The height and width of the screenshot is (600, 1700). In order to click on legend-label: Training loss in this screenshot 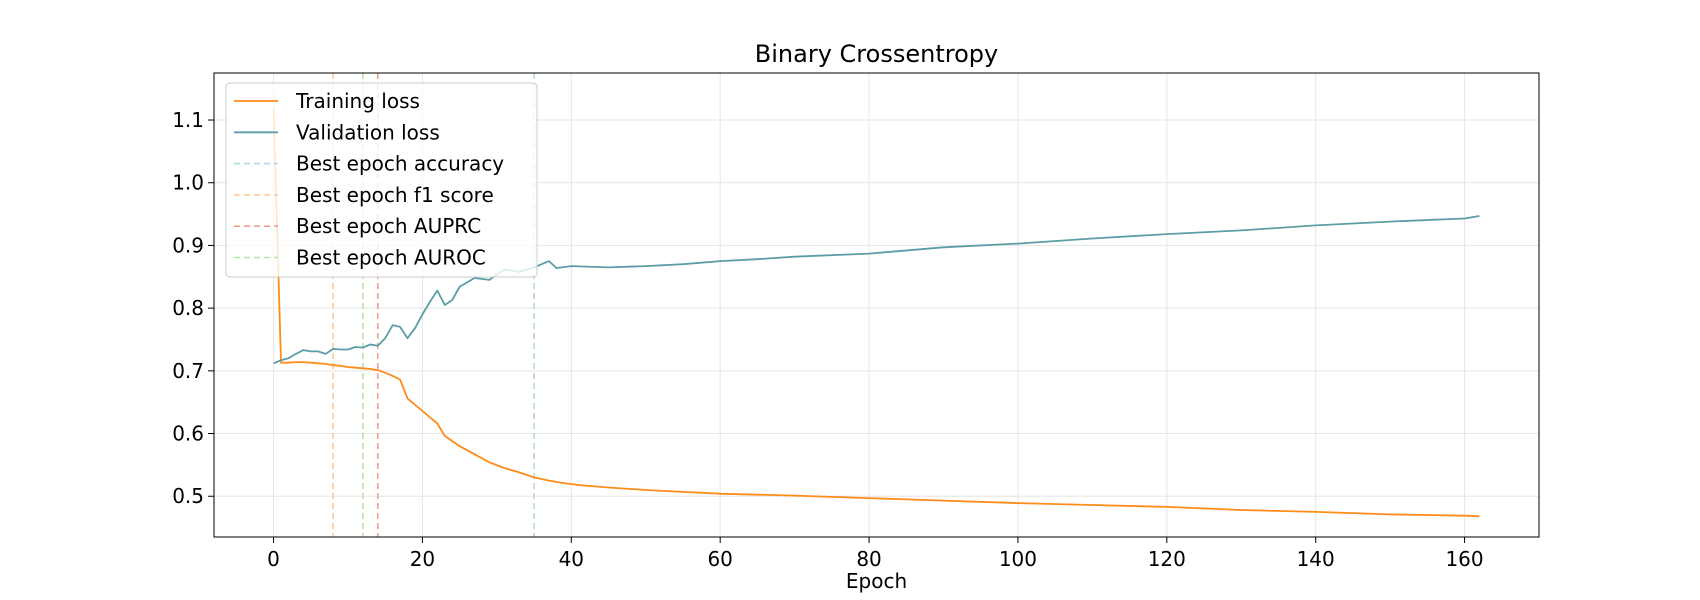, I will do `click(357, 101)`.